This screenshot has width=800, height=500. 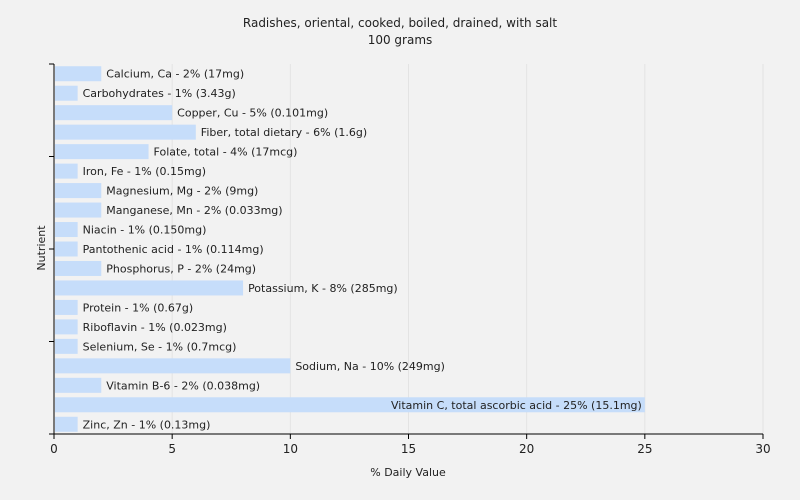 I want to click on bar-label-6: Magnesium, Mg - 2% (9mg), so click(x=182, y=191).